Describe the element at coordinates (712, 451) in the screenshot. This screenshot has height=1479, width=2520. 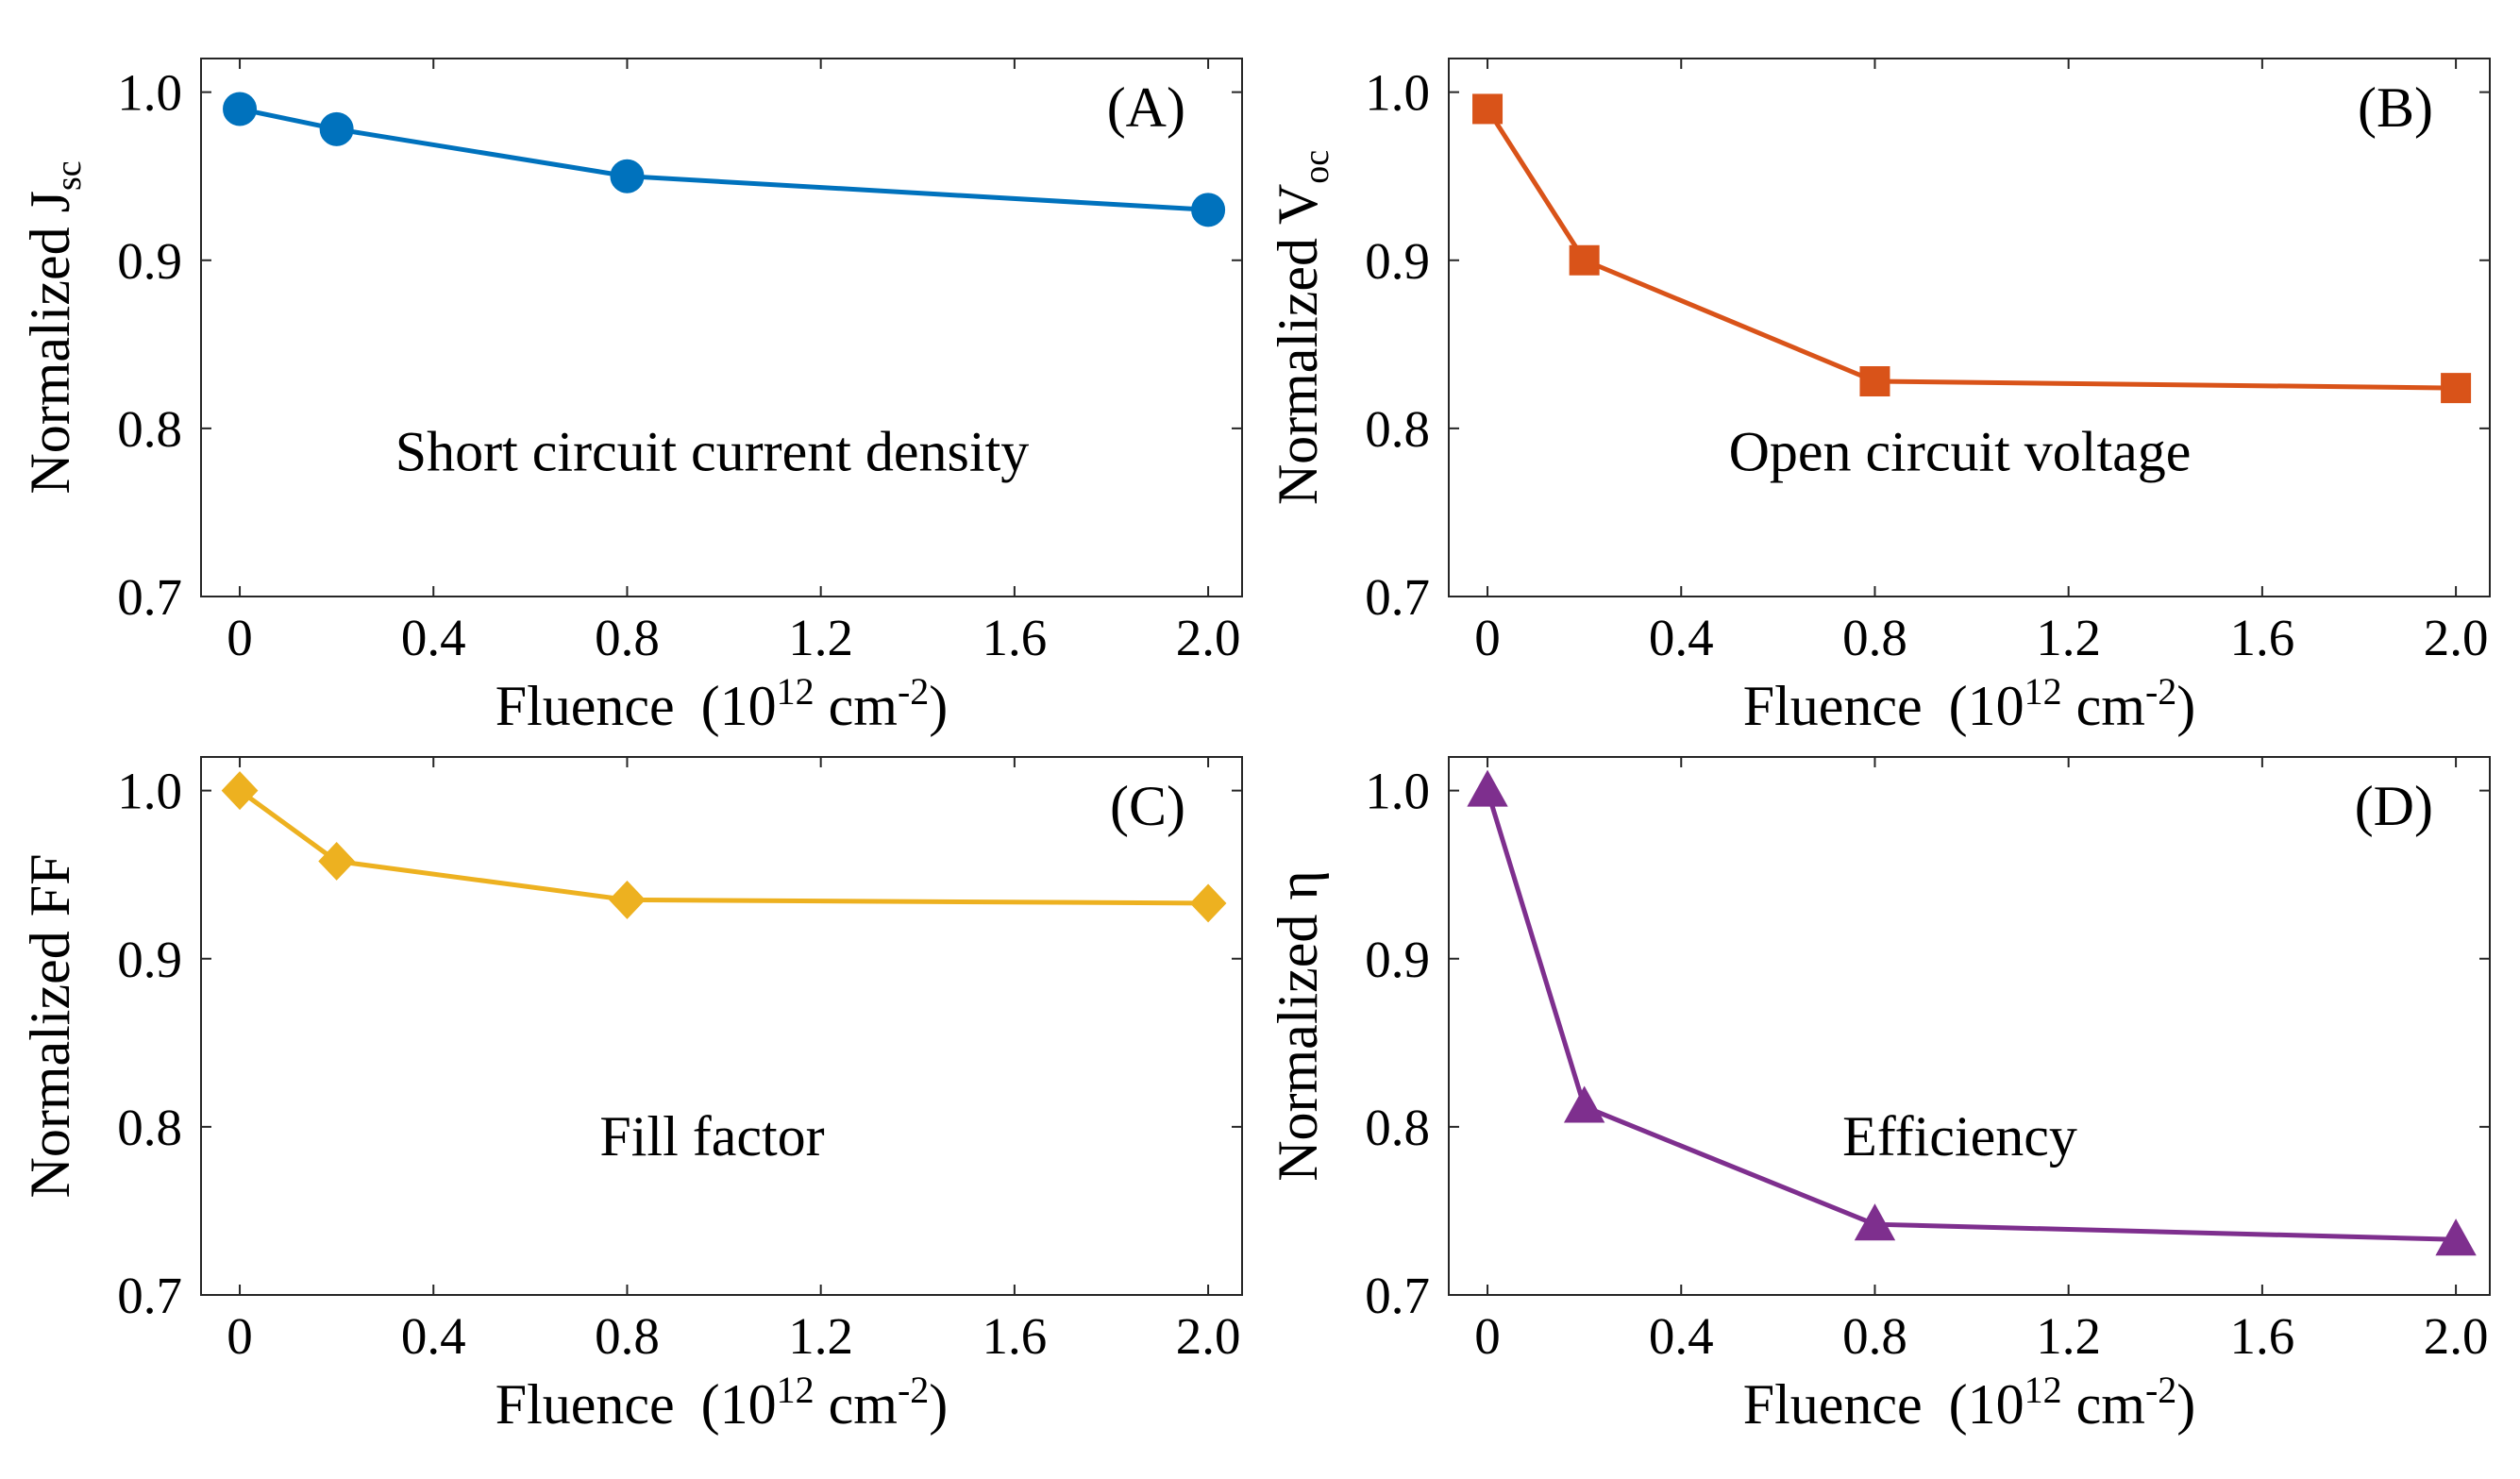
I see `annotation-text: Short circuit current density` at that location.